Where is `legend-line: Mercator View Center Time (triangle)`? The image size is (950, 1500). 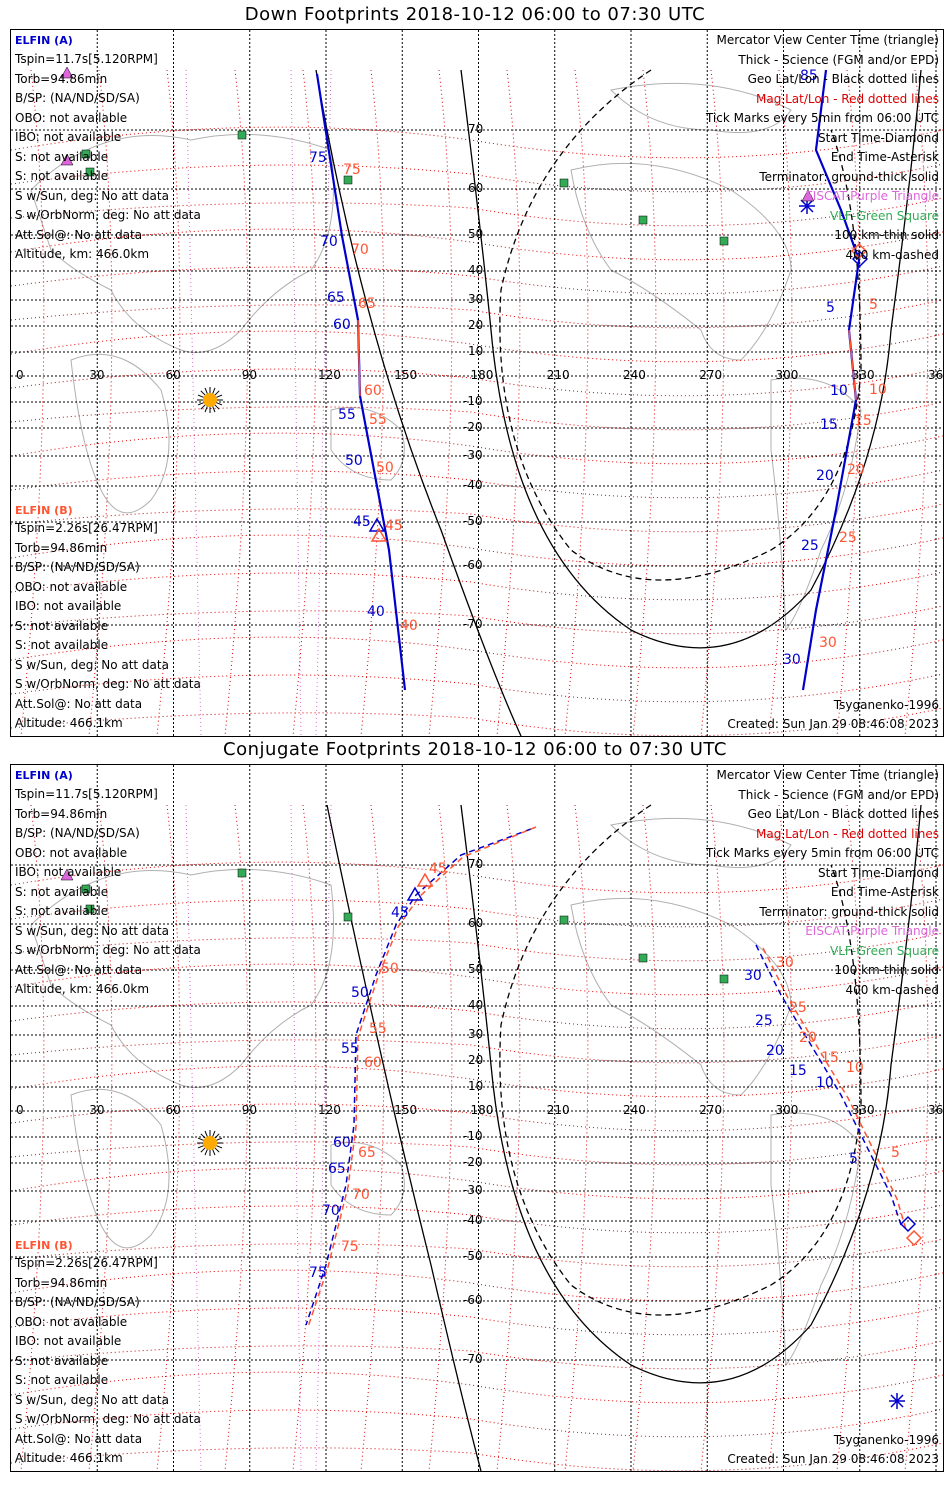
legend-line: Mercator View Center Time (triangle) is located at coordinates (827, 40).